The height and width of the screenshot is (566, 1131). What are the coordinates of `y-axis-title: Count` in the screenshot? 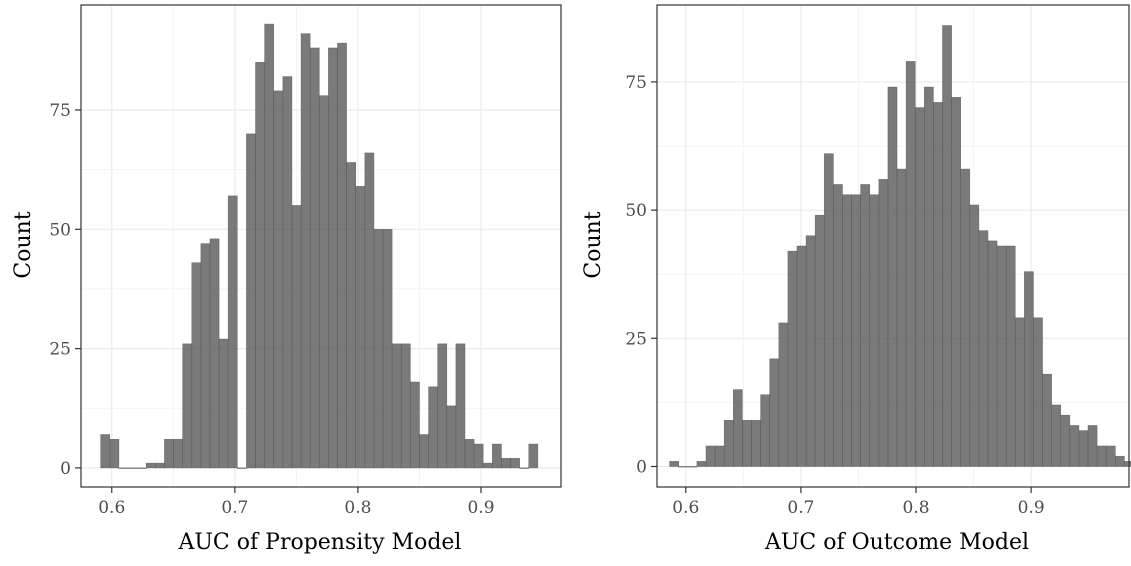 It's located at (593, 244).